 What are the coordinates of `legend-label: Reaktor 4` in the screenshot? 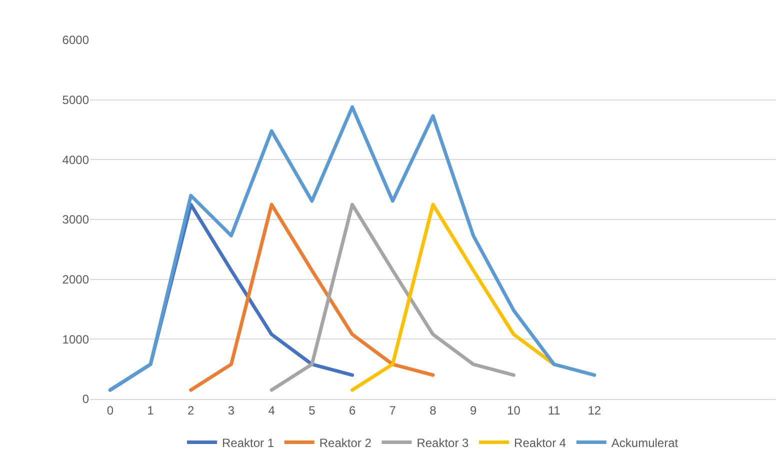 It's located at (540, 443).